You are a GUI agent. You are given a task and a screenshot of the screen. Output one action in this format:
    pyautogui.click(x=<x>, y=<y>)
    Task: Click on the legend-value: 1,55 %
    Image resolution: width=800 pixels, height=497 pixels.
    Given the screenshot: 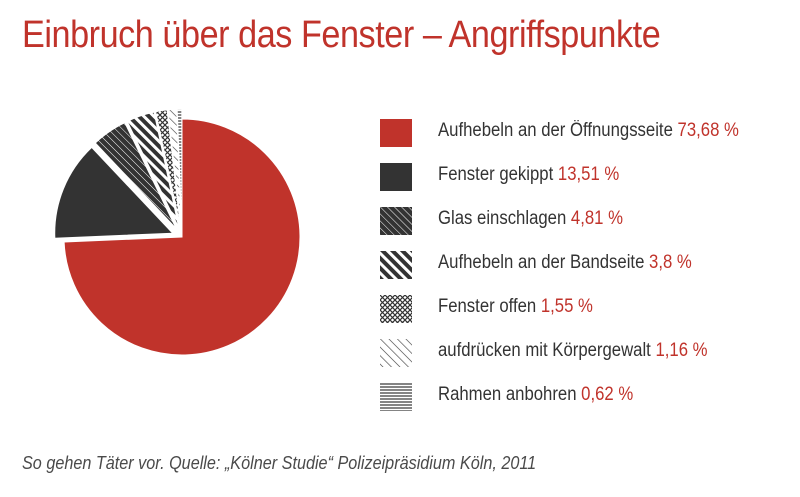 What is the action you would take?
    pyautogui.click(x=566, y=306)
    